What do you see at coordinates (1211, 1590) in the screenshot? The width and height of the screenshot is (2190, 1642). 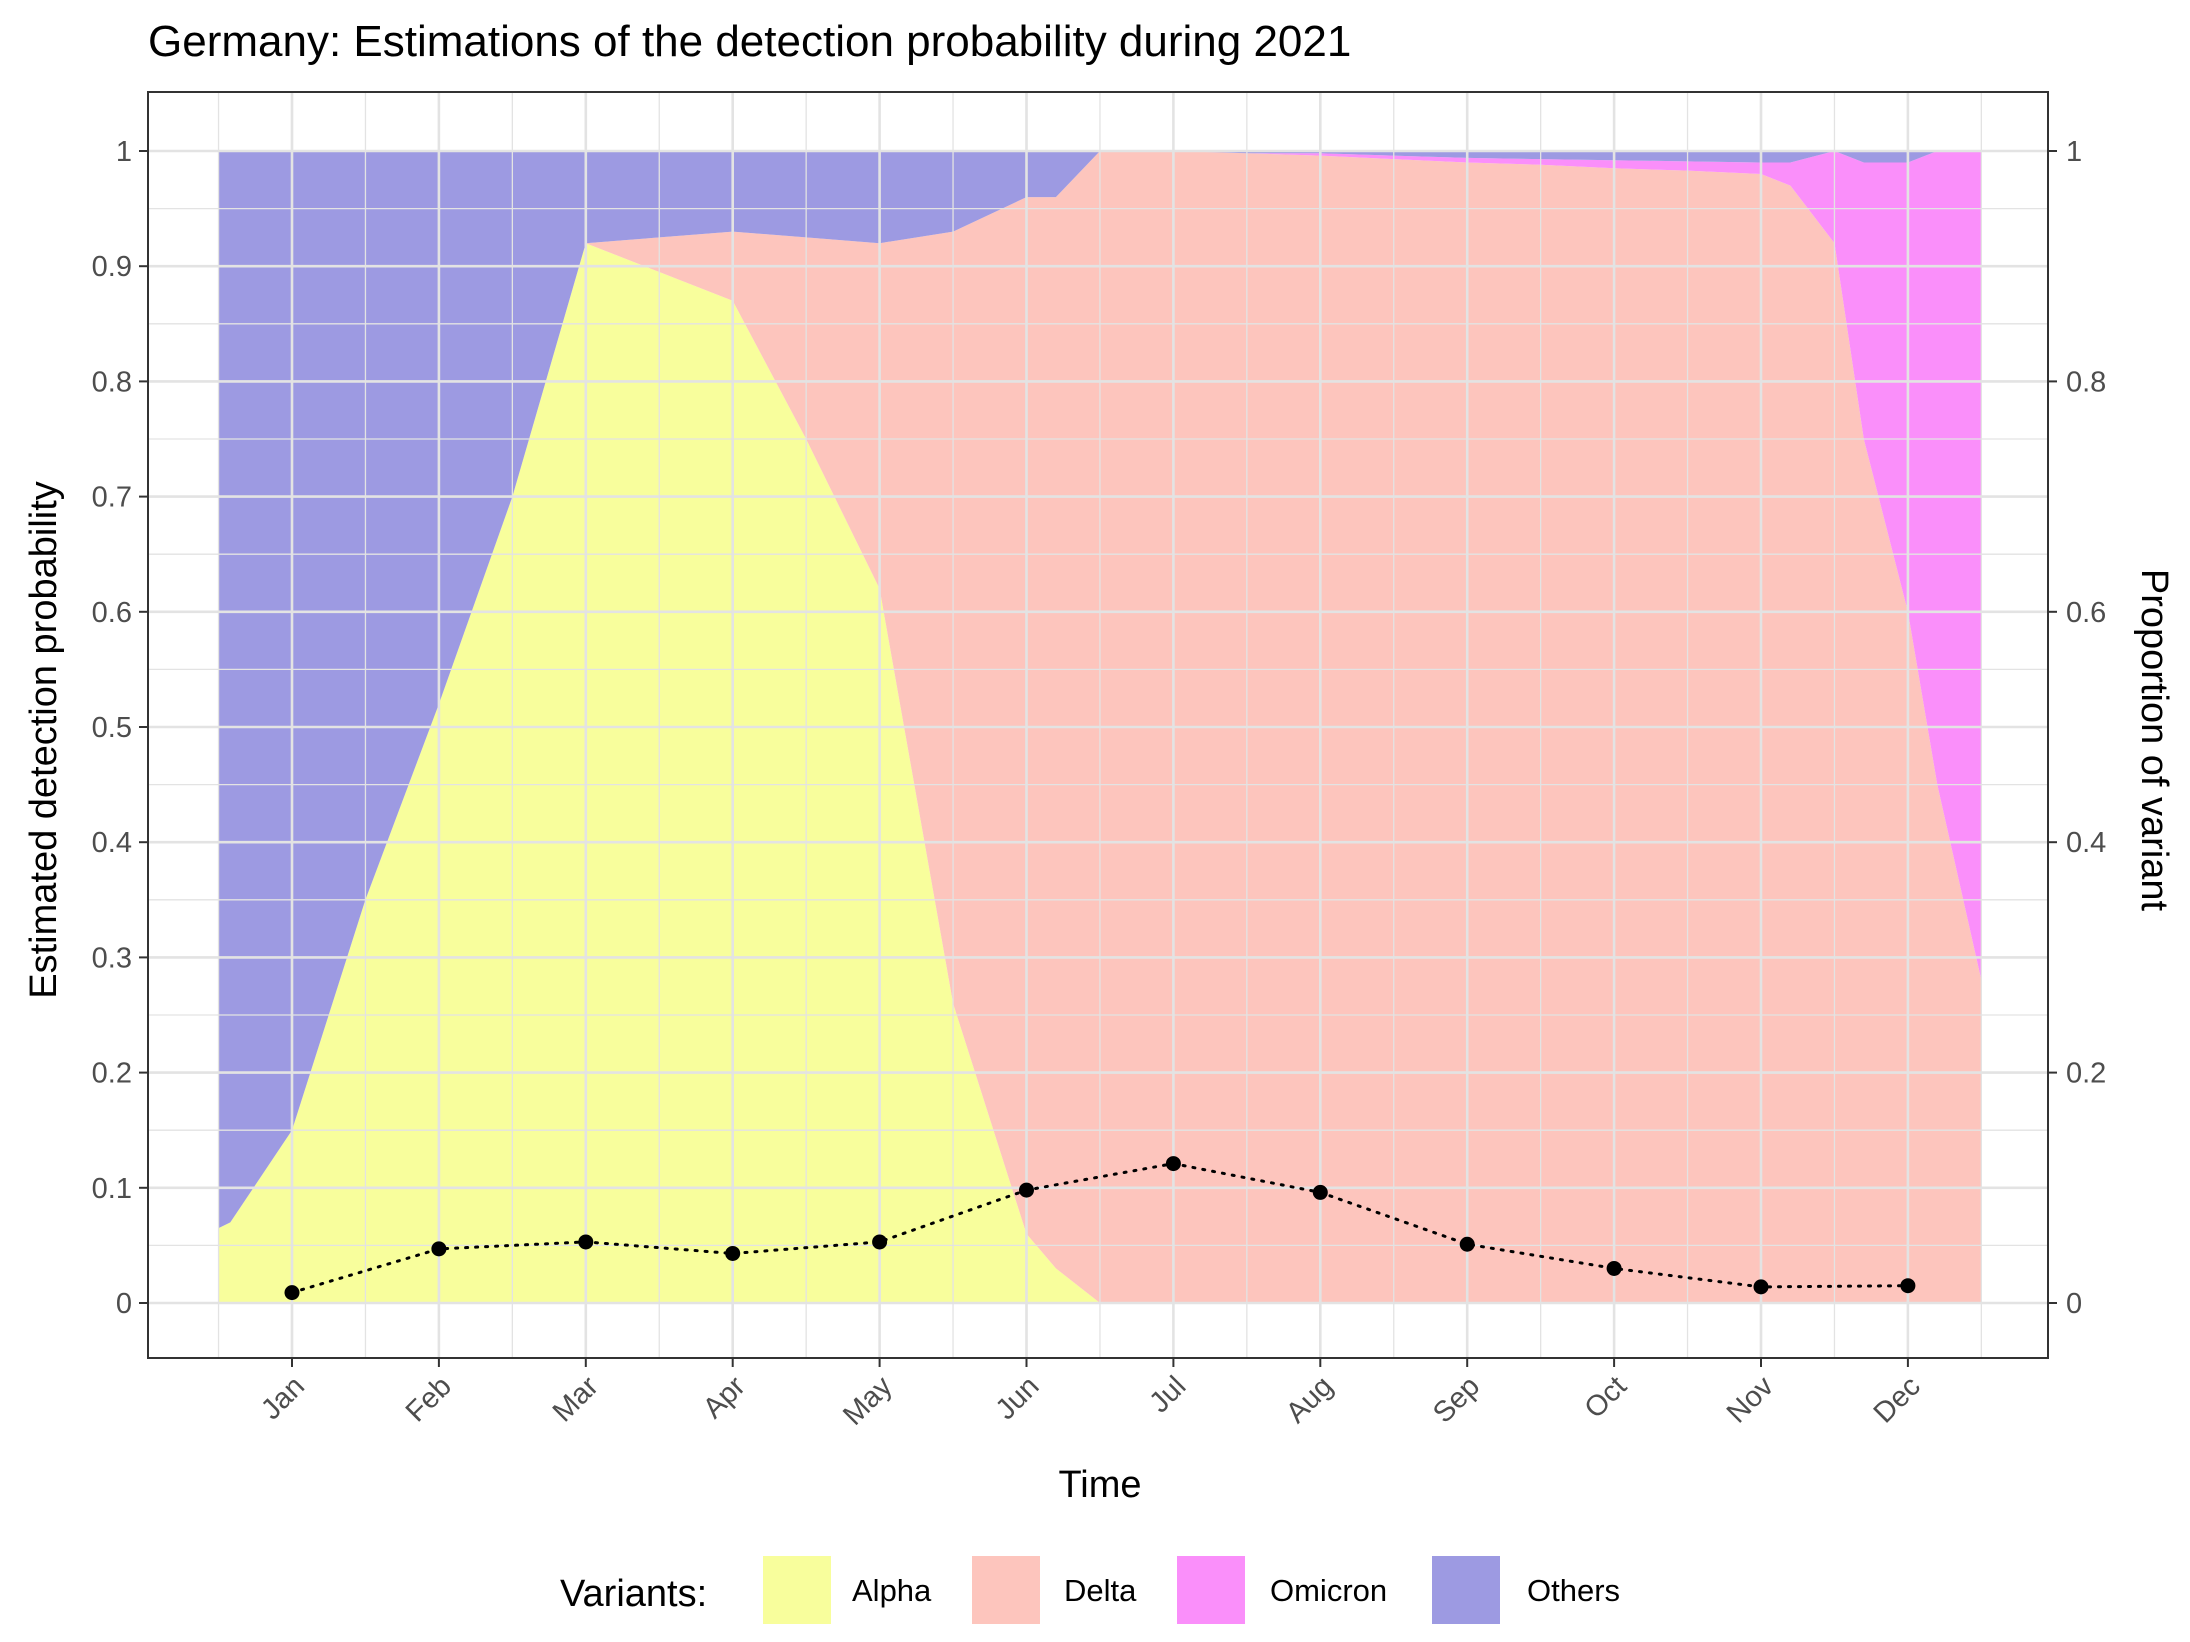 I see `legend-key-omicron` at bounding box center [1211, 1590].